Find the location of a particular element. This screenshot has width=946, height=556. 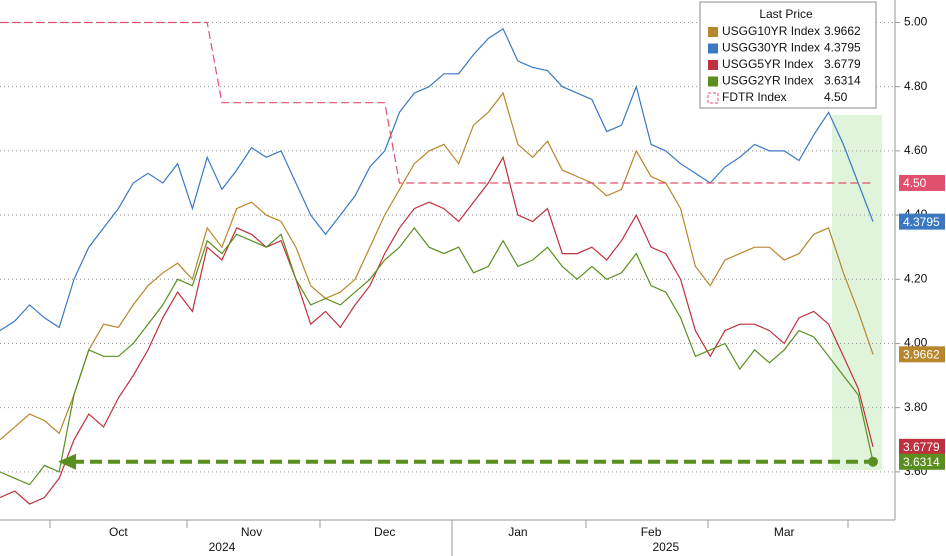

last-value-label: 3.6314 is located at coordinates (921, 462).